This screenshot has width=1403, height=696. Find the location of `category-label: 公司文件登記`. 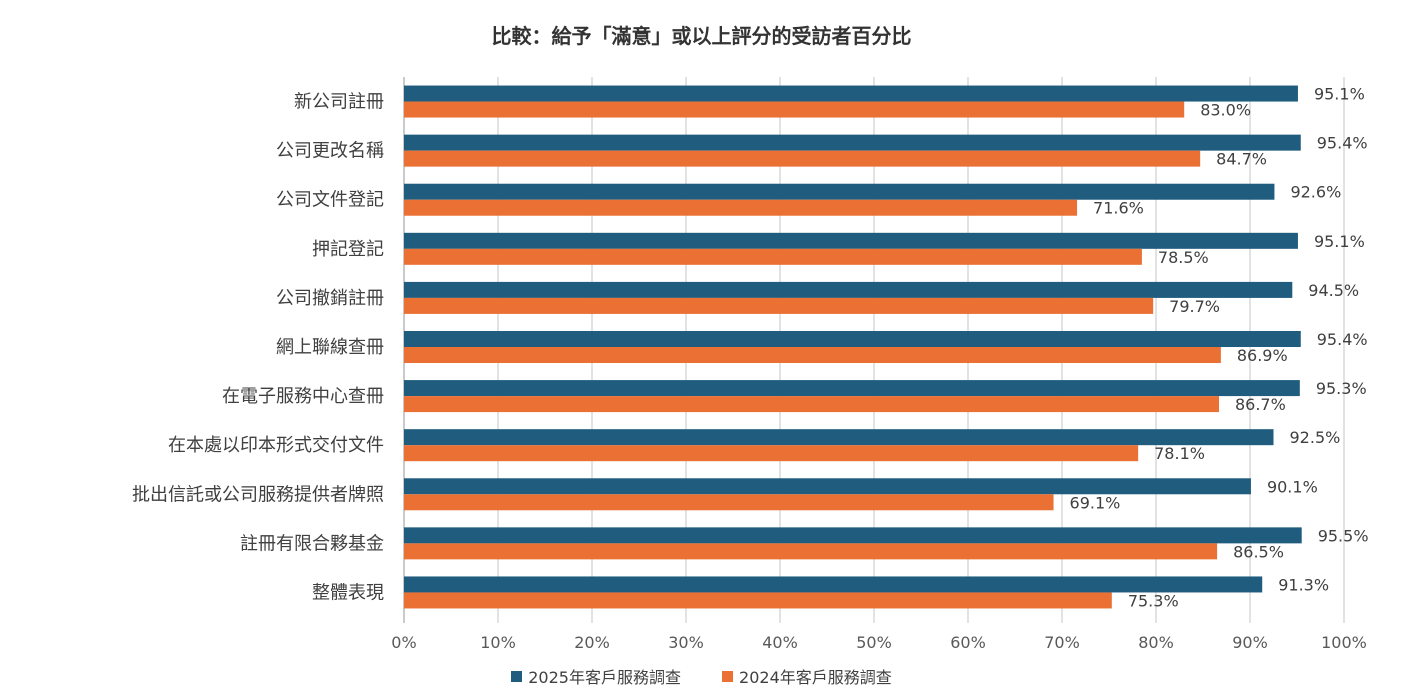

category-label: 公司文件登記 is located at coordinates (330, 200).